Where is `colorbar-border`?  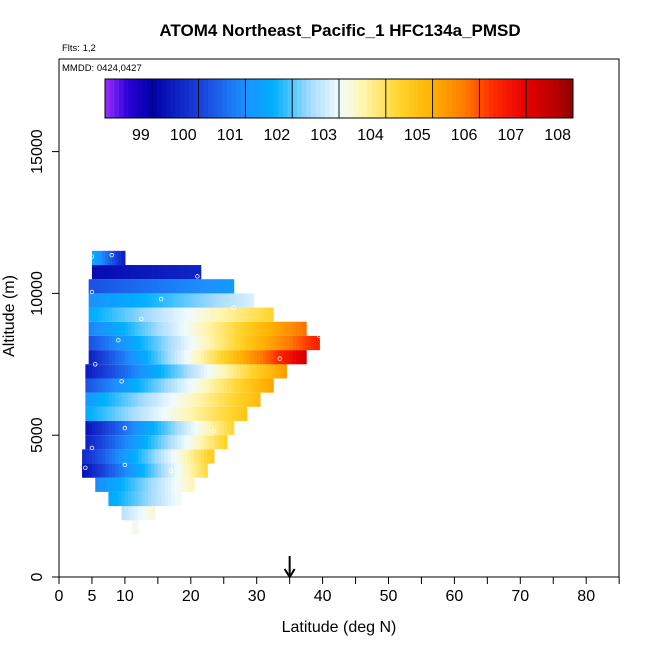 colorbar-border is located at coordinates (339, 98).